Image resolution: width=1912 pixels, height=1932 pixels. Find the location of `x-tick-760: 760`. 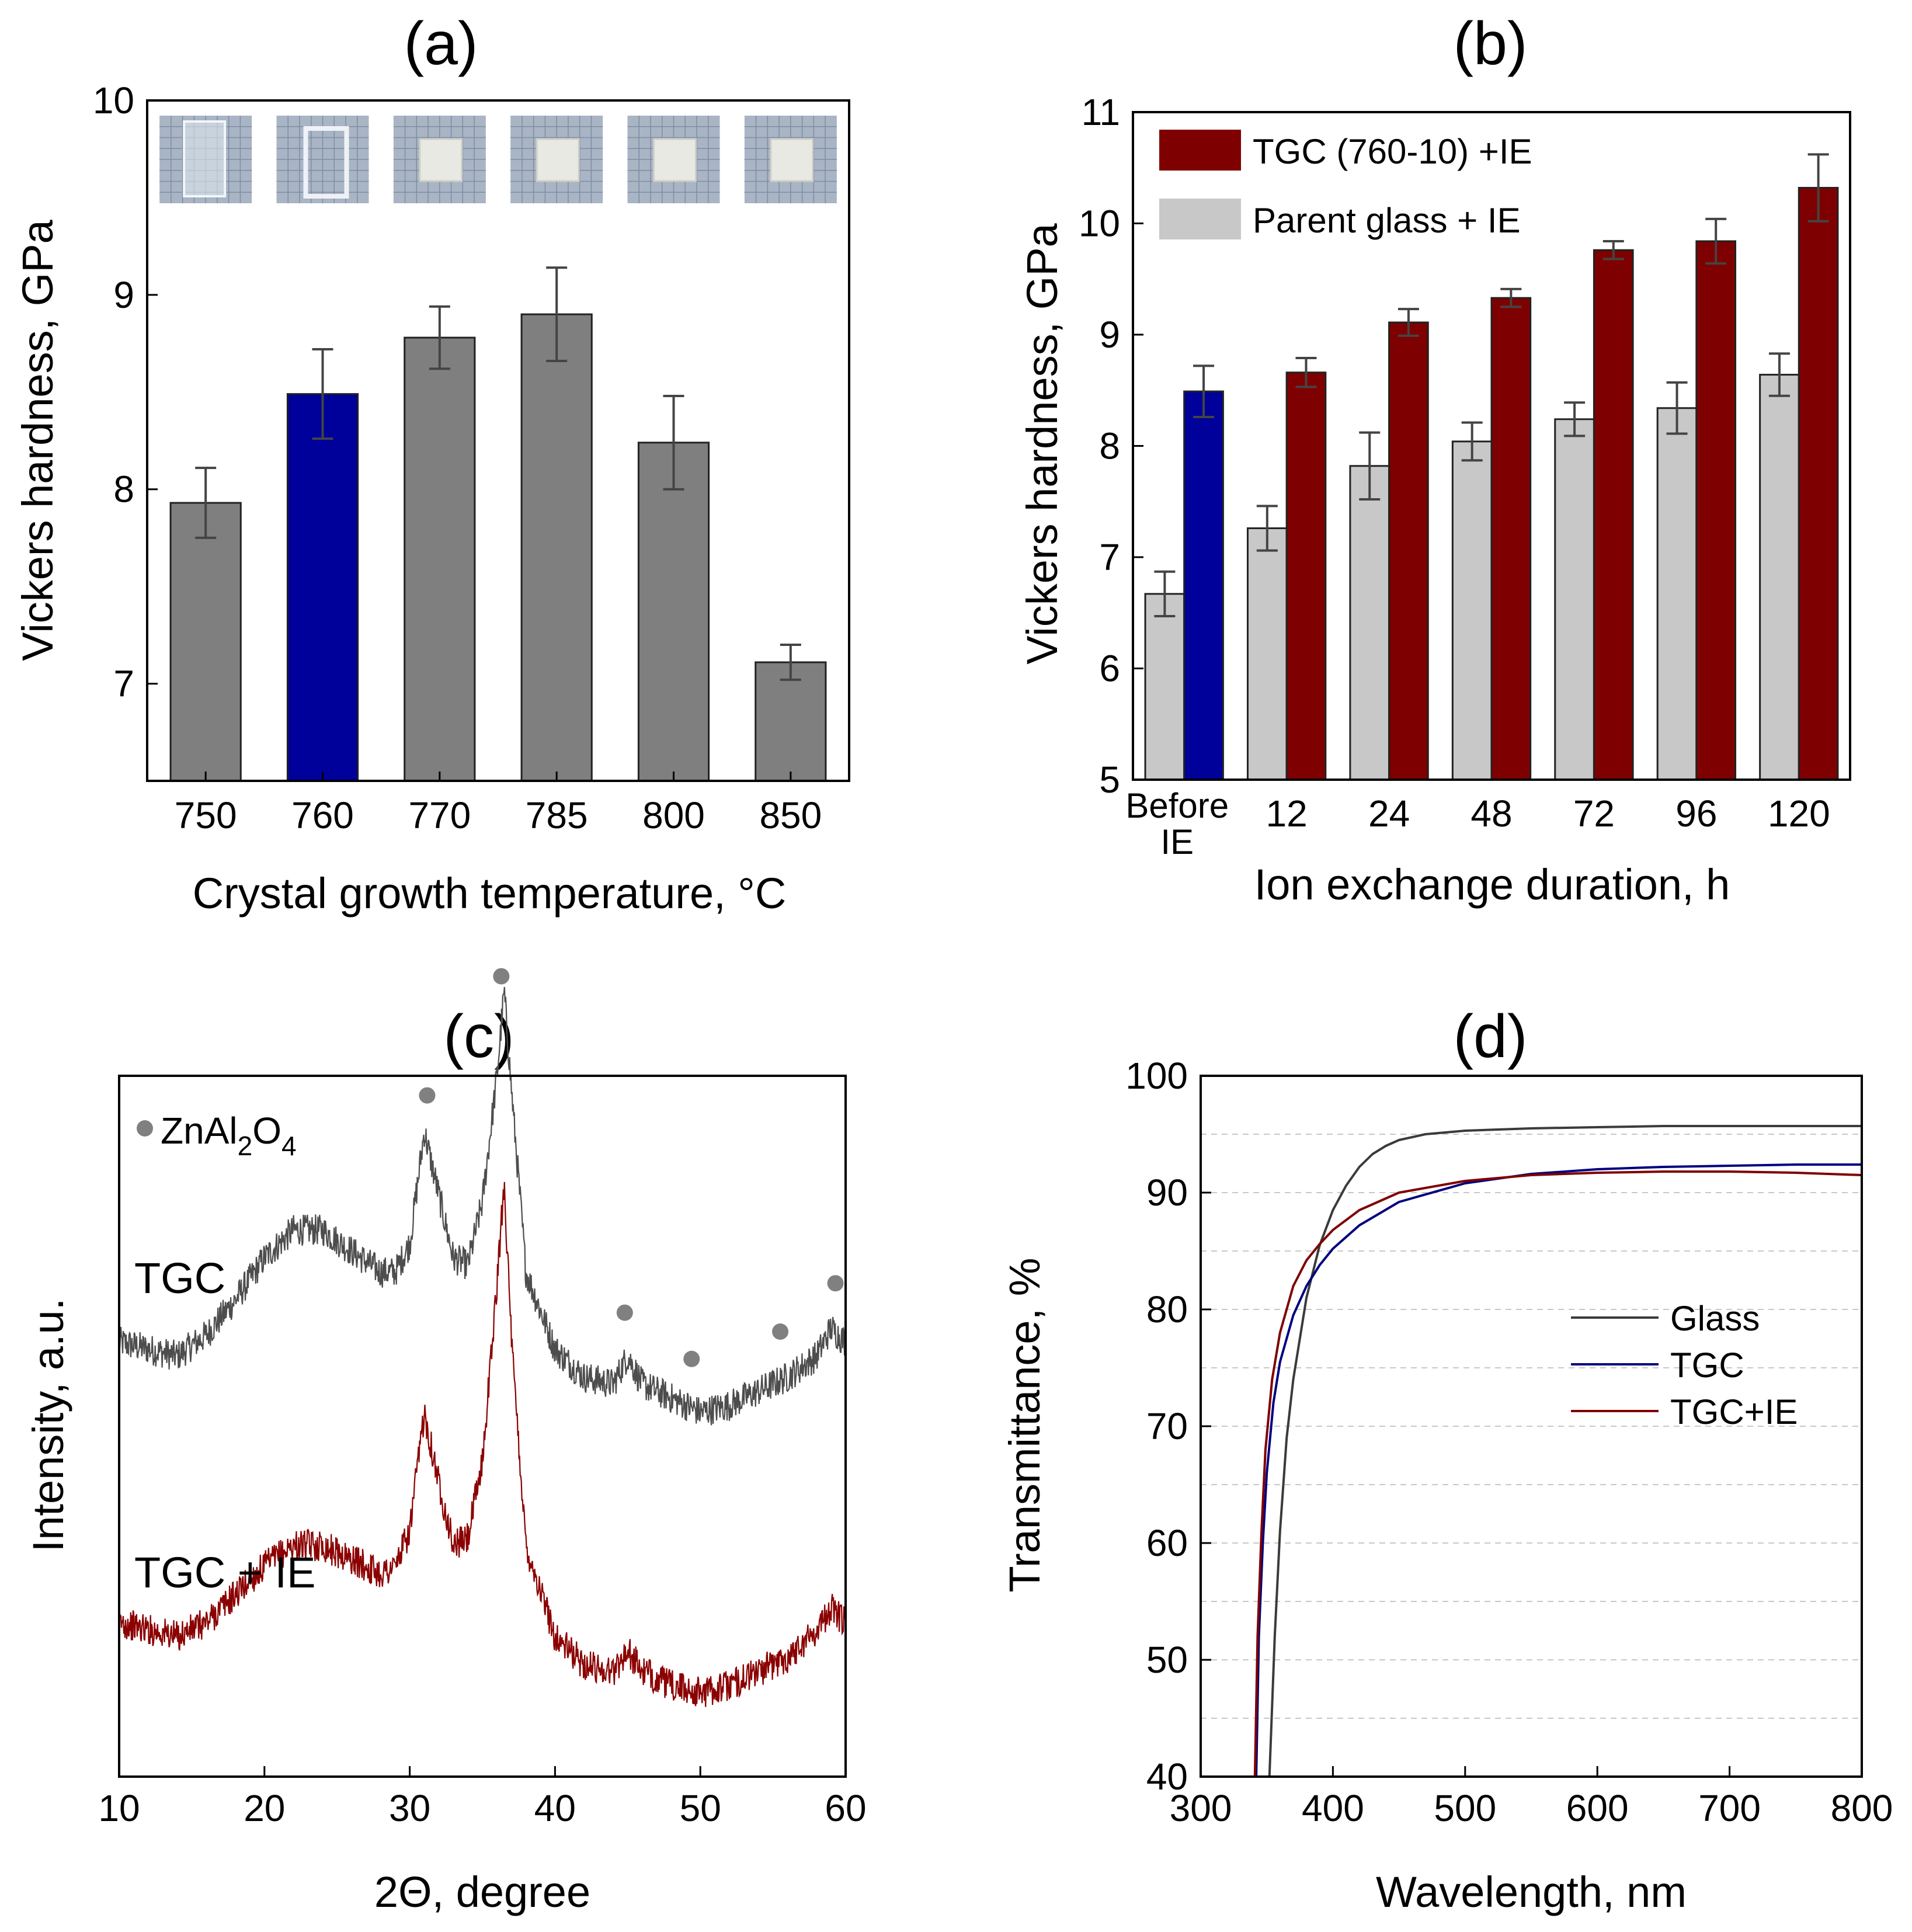

x-tick-760: 760 is located at coordinates (322, 815).